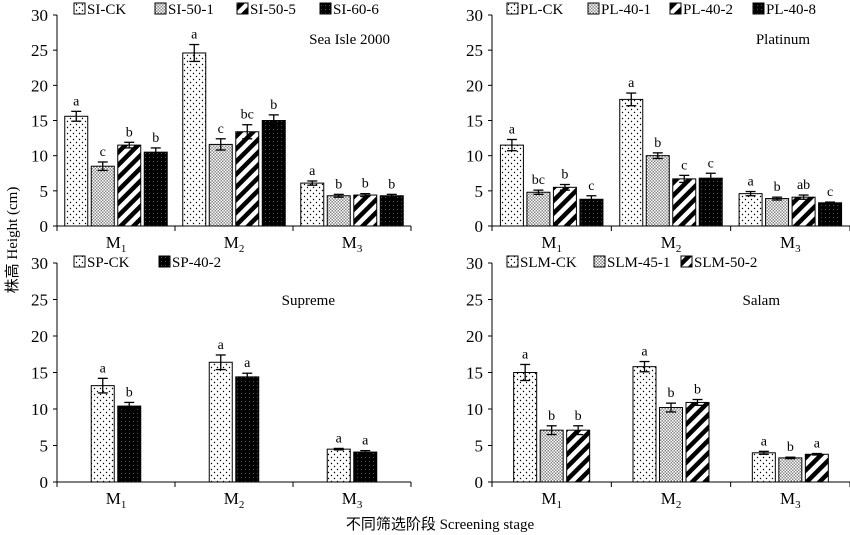  What do you see at coordinates (273, 10) in the screenshot?
I see `legend-label: SI-50-5` at bounding box center [273, 10].